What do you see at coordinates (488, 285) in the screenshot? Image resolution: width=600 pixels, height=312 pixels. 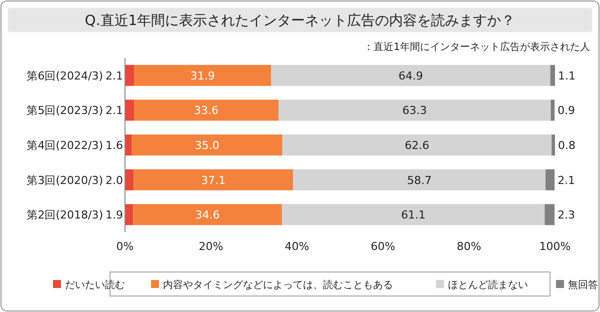 I see `legend-label: ほとんど読まない` at bounding box center [488, 285].